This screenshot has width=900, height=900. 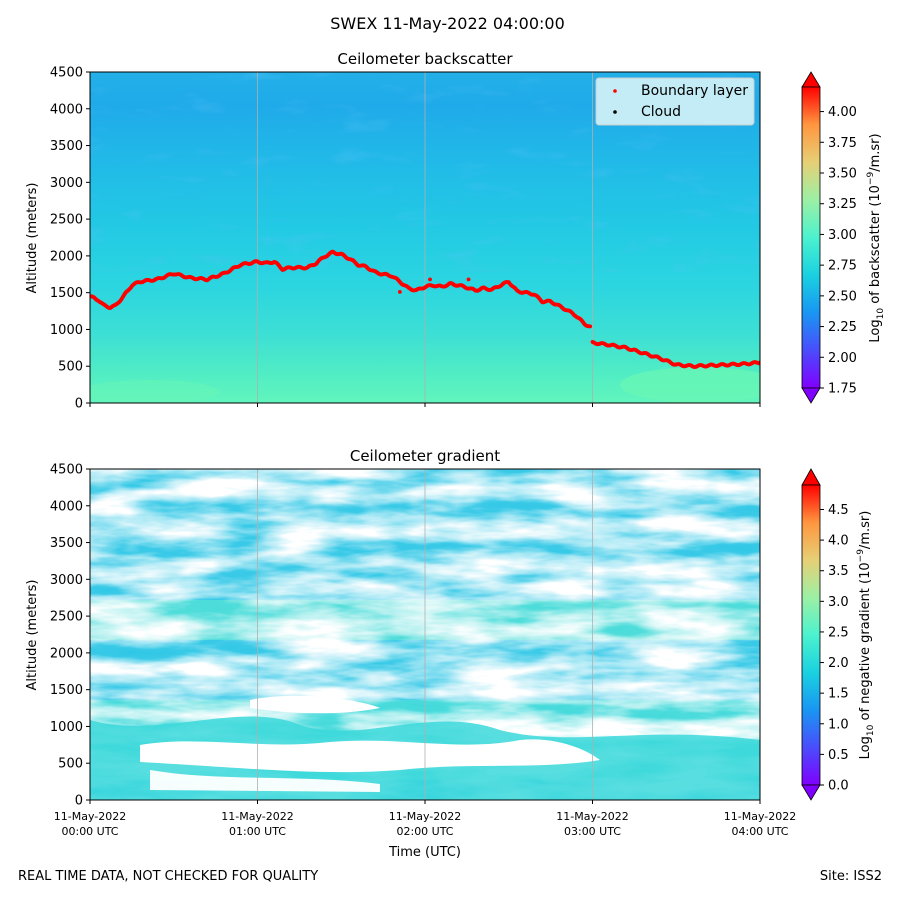 I want to click on cbar-tick-label: 3.75, so click(x=842, y=143).